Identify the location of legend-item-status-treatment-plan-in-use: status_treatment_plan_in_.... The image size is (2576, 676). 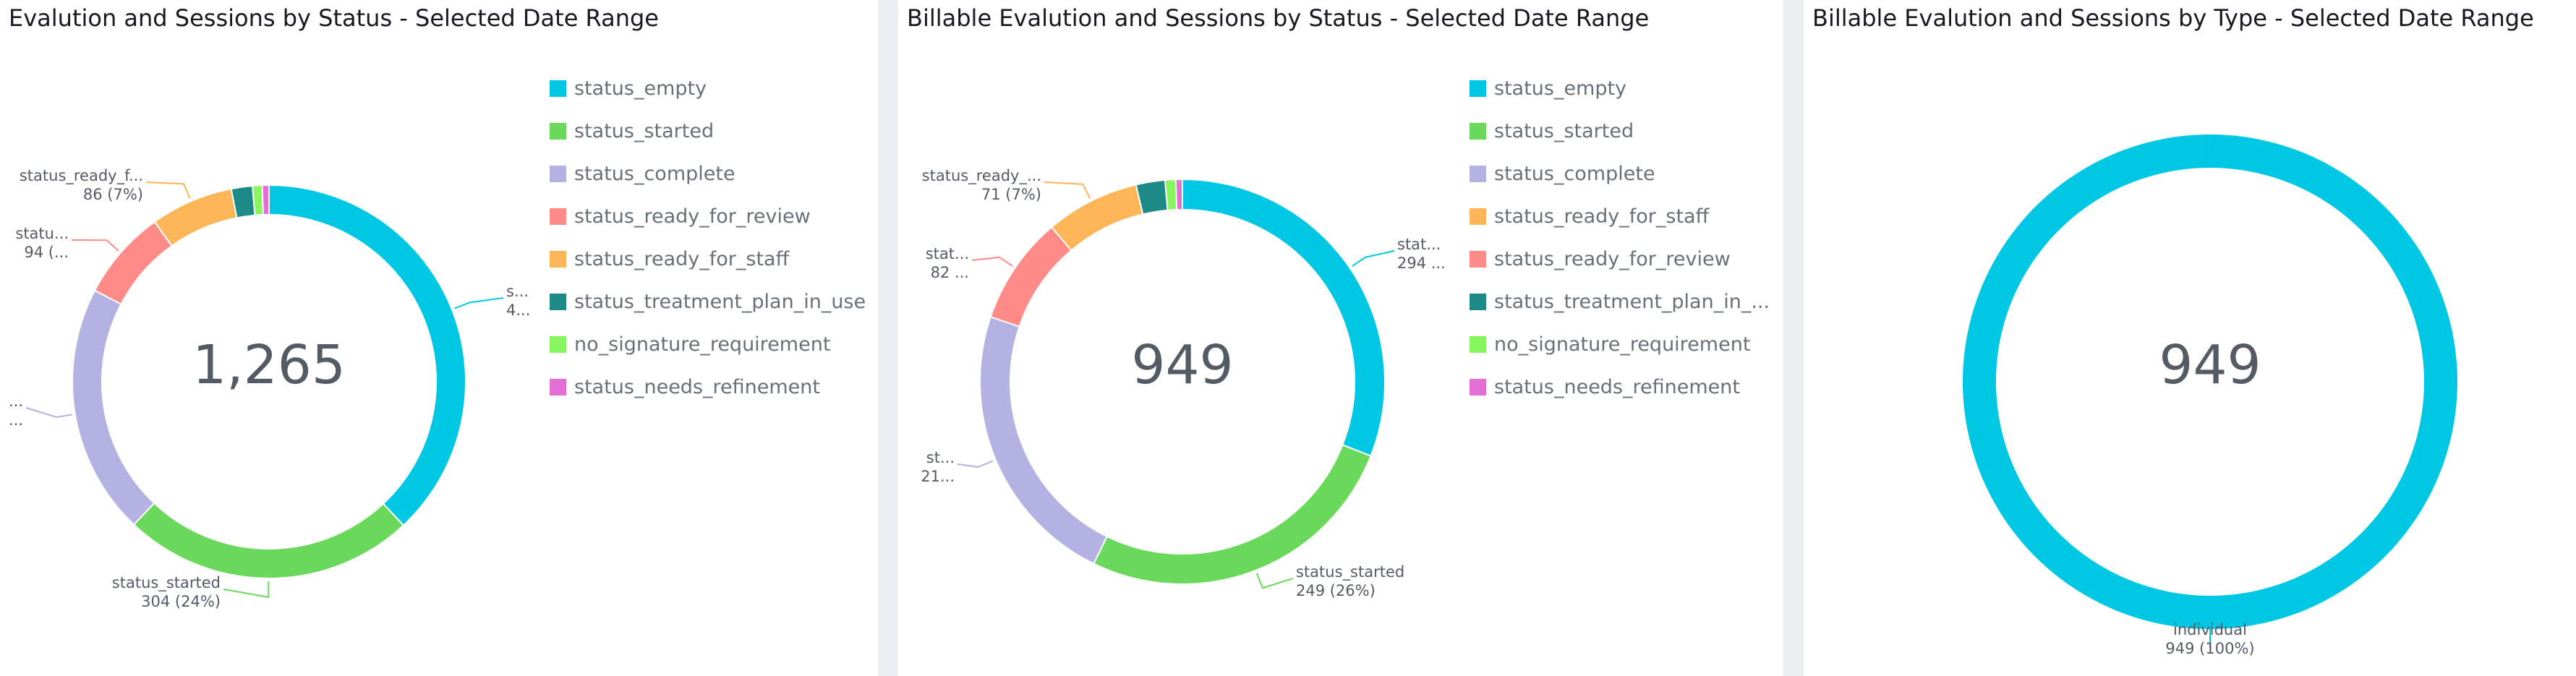
(1620, 302).